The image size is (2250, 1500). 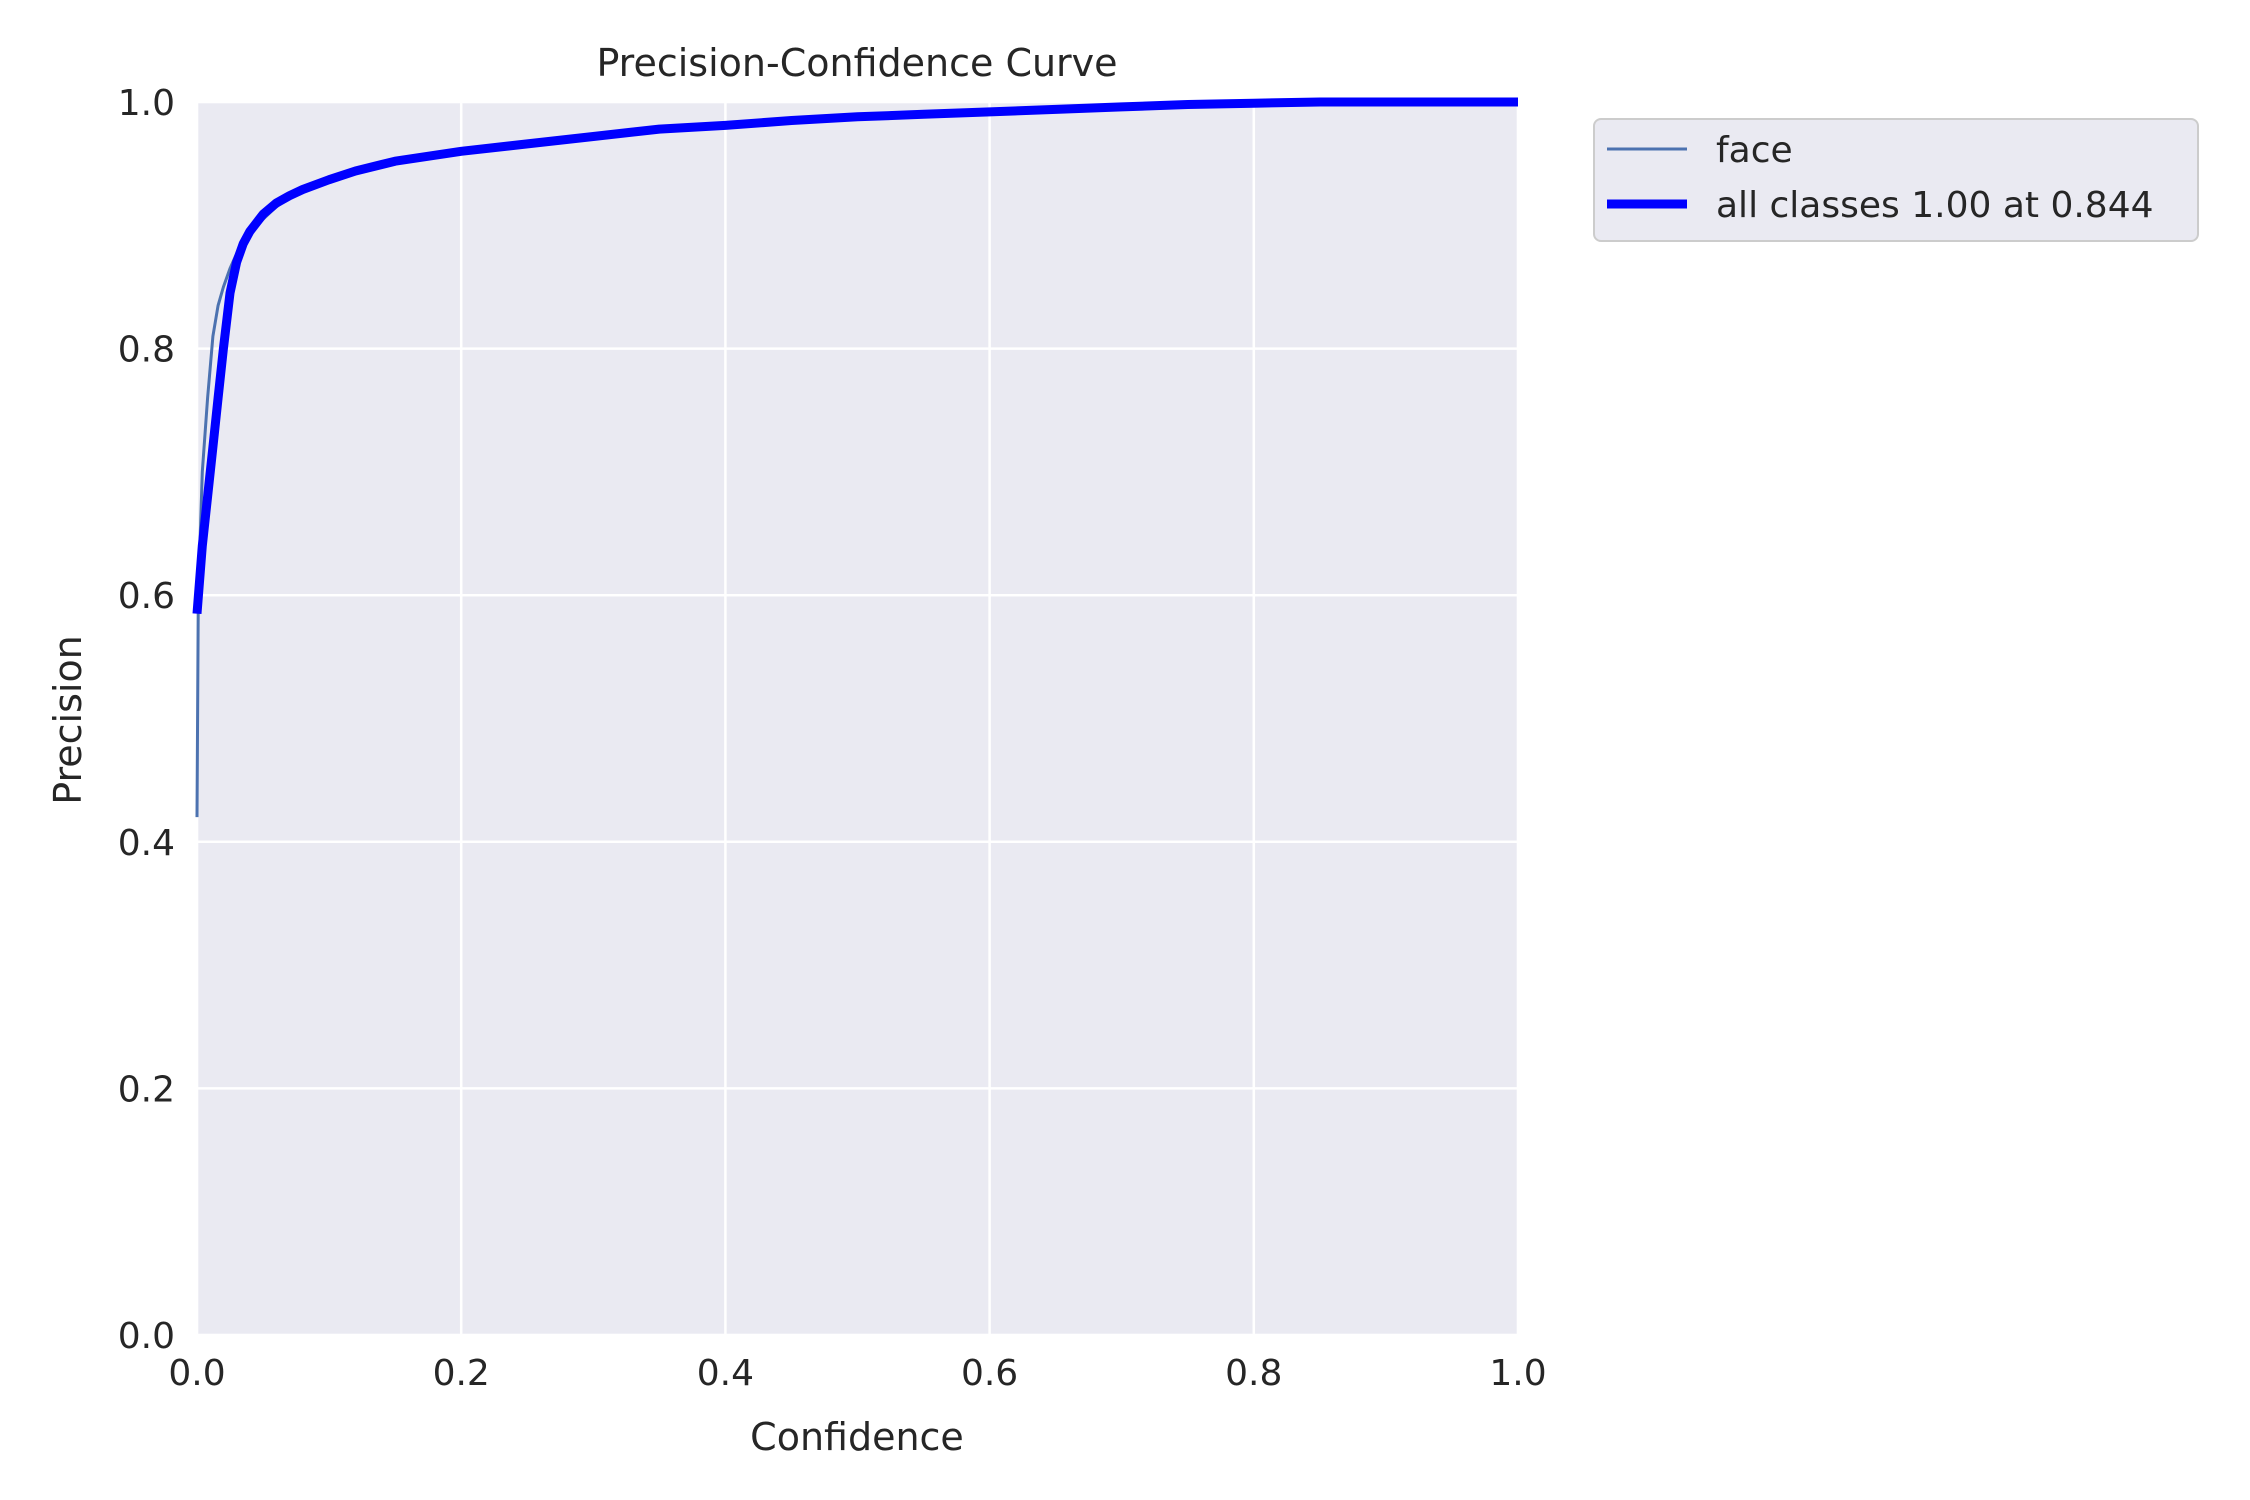 I want to click on legend: face all classes 1.00 at 0.844, so click(x=1896, y=180).